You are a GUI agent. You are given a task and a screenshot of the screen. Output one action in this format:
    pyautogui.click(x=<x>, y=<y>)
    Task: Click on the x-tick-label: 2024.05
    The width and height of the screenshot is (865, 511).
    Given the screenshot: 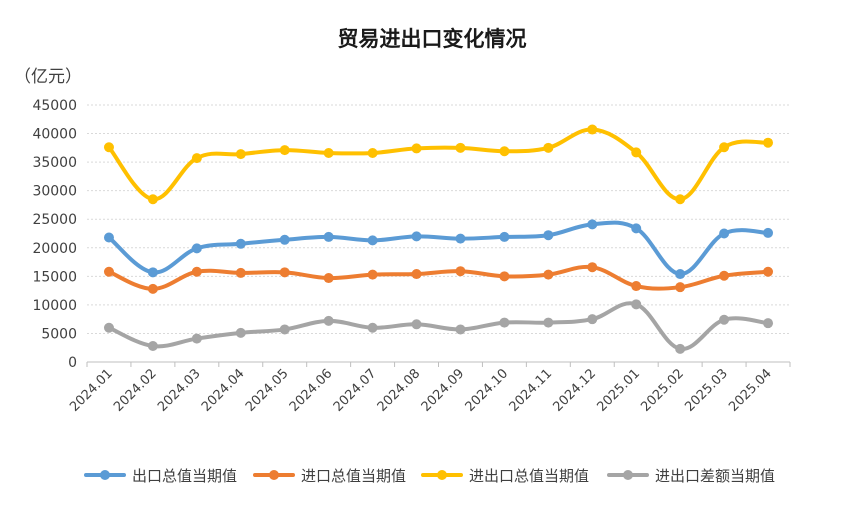 What is the action you would take?
    pyautogui.click(x=267, y=390)
    